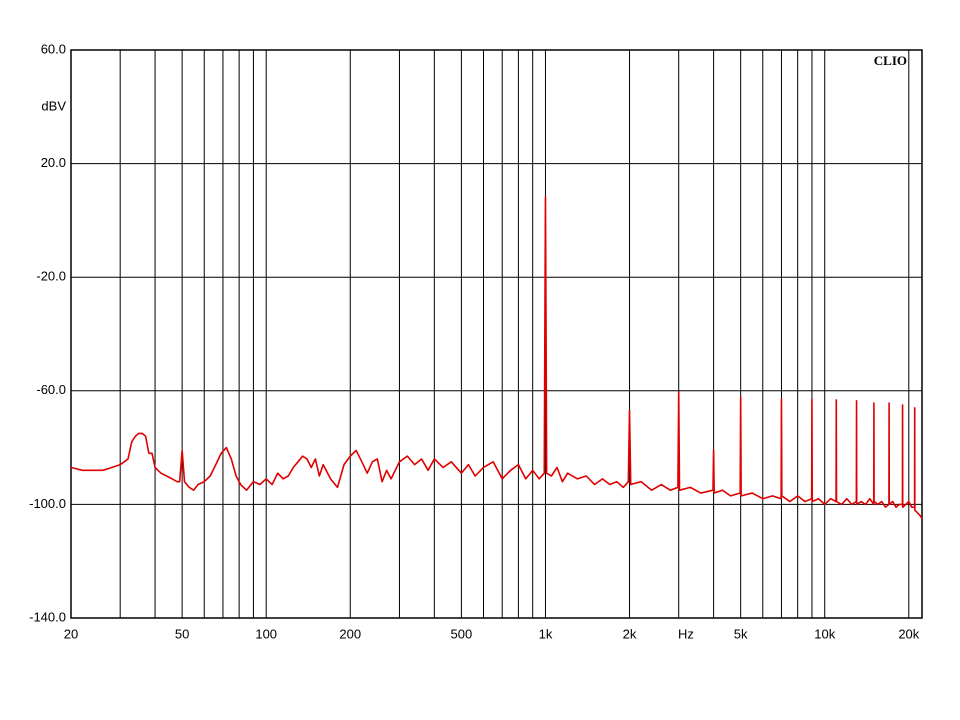 Image resolution: width=960 pixels, height=720 pixels. I want to click on brand-label: CLIO, so click(890, 60).